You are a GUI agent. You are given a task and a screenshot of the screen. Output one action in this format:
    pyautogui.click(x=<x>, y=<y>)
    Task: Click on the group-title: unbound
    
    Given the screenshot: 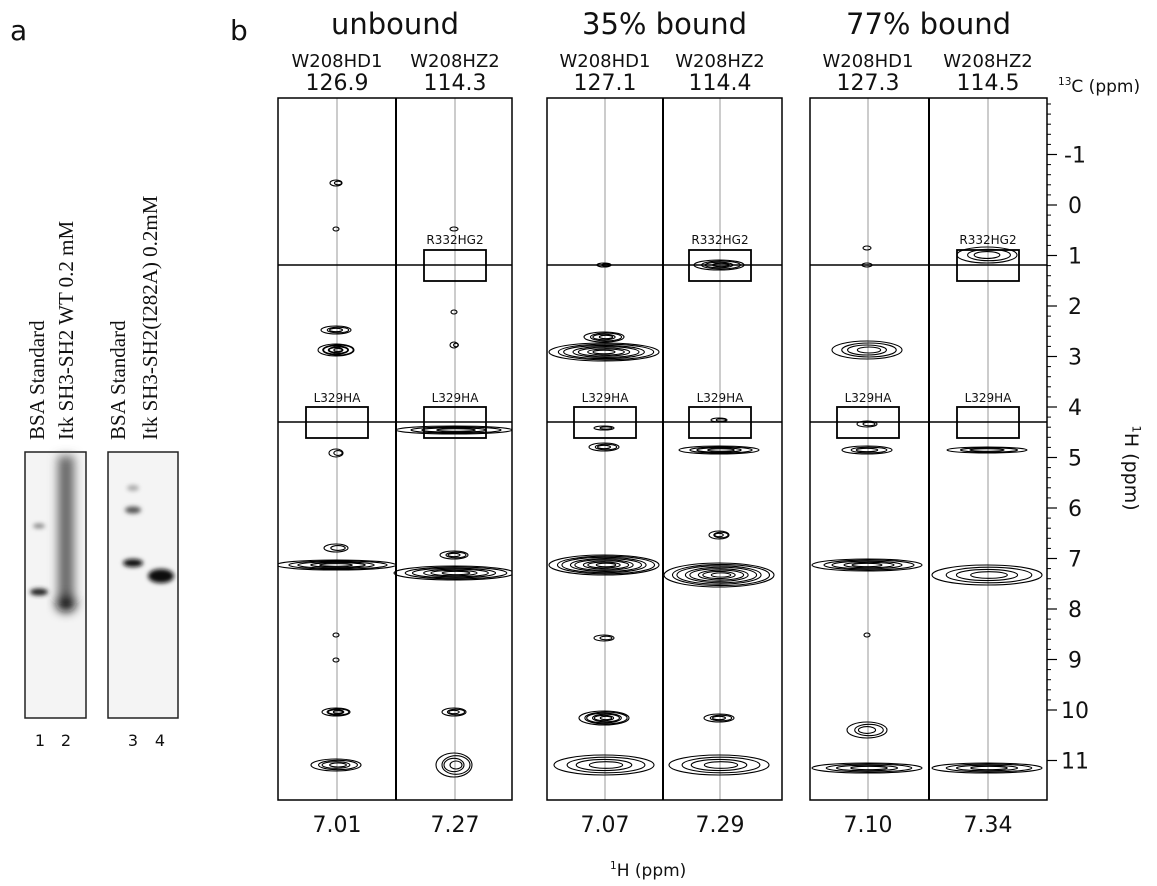 What is the action you would take?
    pyautogui.click(x=395, y=24)
    